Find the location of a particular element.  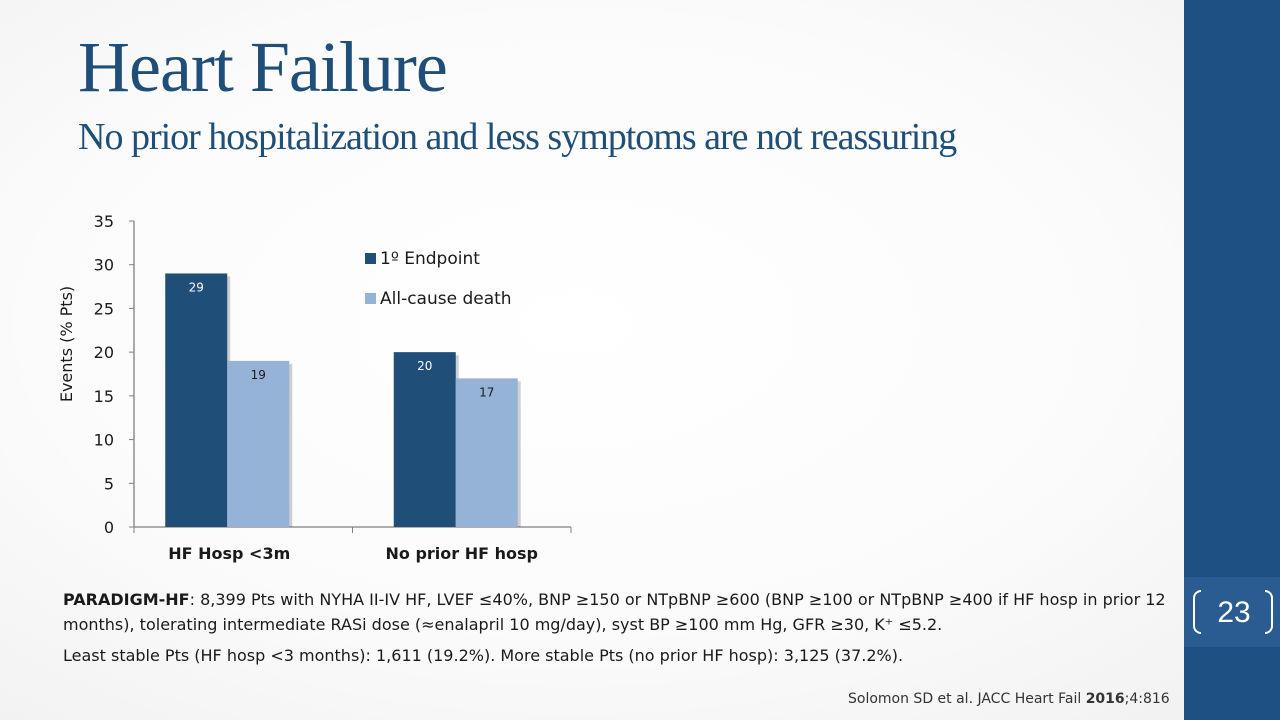

slide-title: Heart Failure is located at coordinates (263, 67).